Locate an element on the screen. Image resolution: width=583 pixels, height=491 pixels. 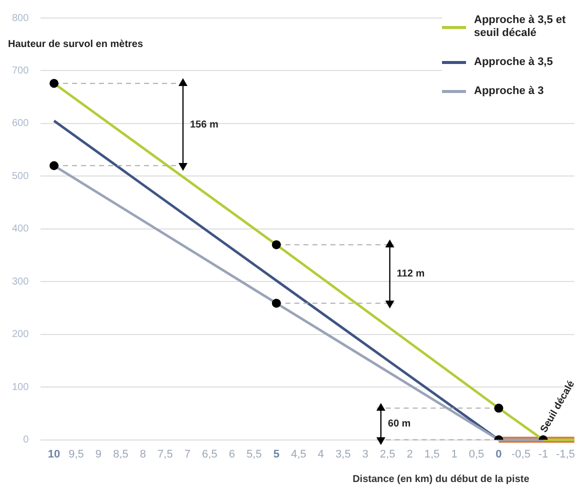
legend-label: Approche à 3,5 et seuil décalé is located at coordinates (520, 27).